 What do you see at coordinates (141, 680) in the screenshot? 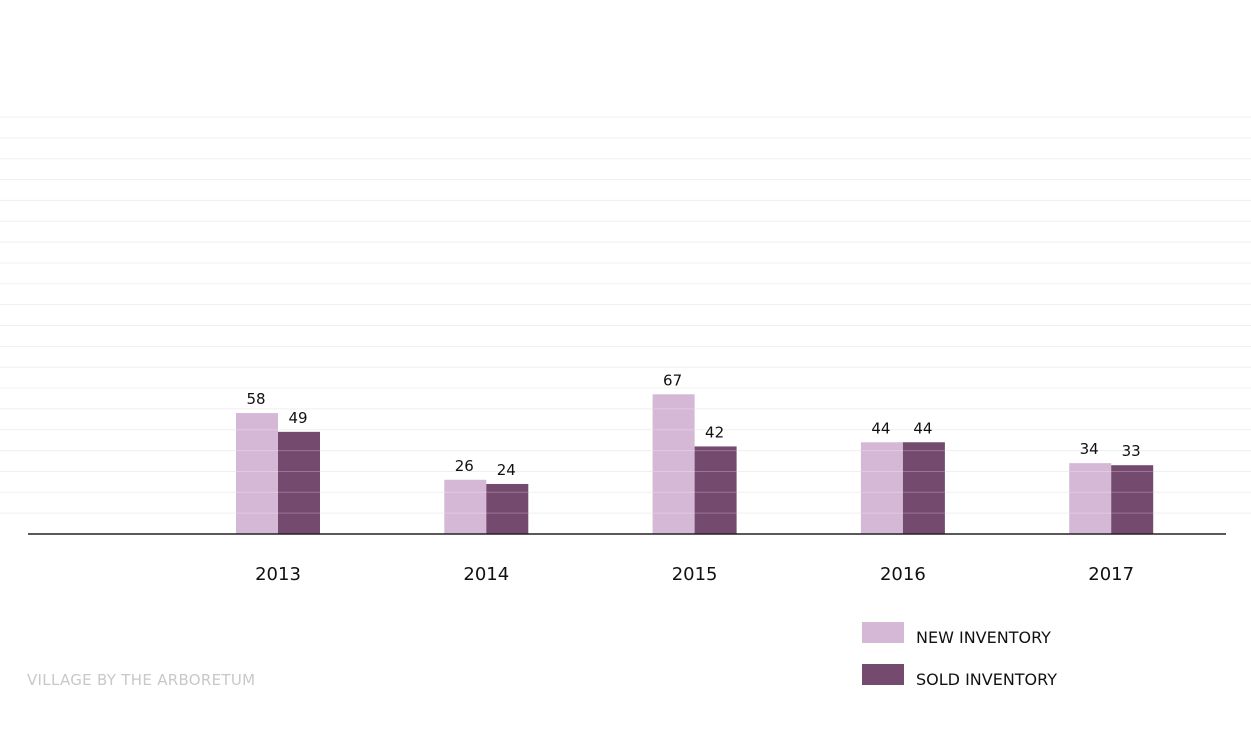
I see `footer-brand-text: VILLAGE BY THE ARBORETUM` at bounding box center [141, 680].